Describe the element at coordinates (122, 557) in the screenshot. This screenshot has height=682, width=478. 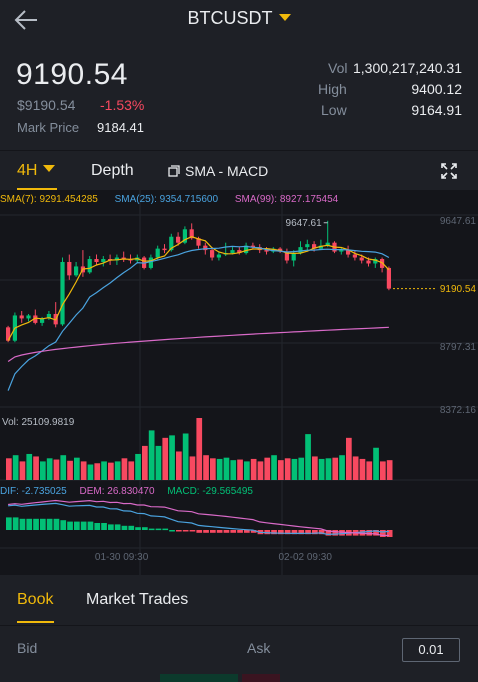
I see `time-axis-label: 01-30 09:30` at that location.